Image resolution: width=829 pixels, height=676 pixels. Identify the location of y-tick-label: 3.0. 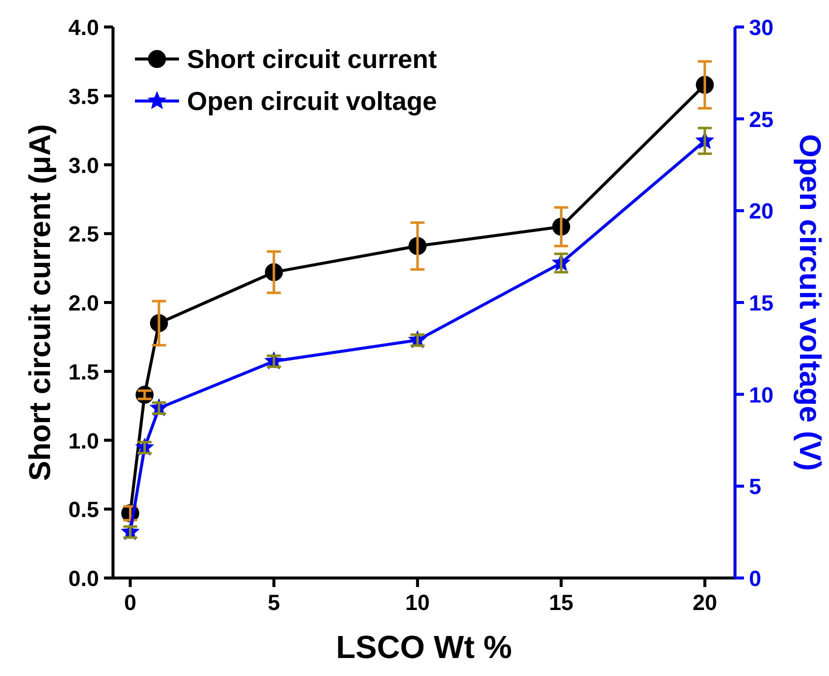
(83, 165).